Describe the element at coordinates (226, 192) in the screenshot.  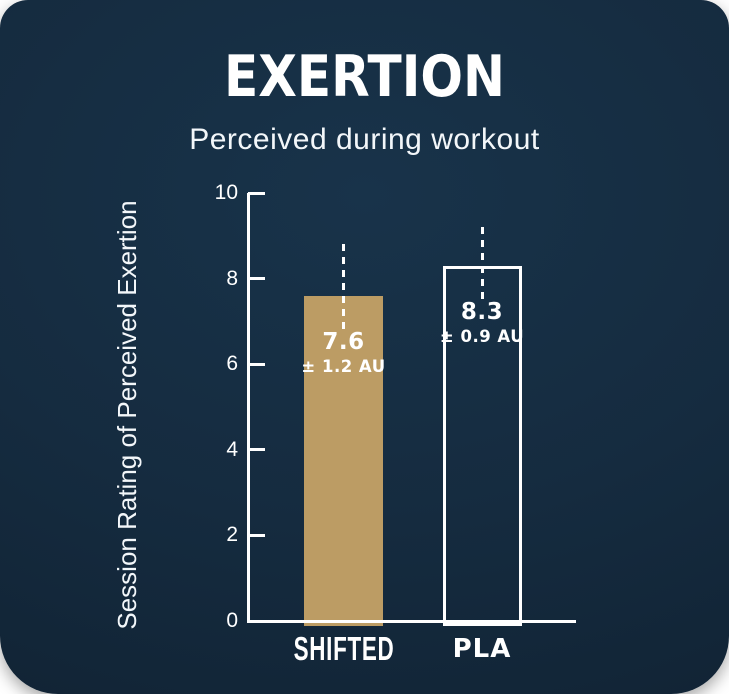
I see `y-tick-label: 10` at that location.